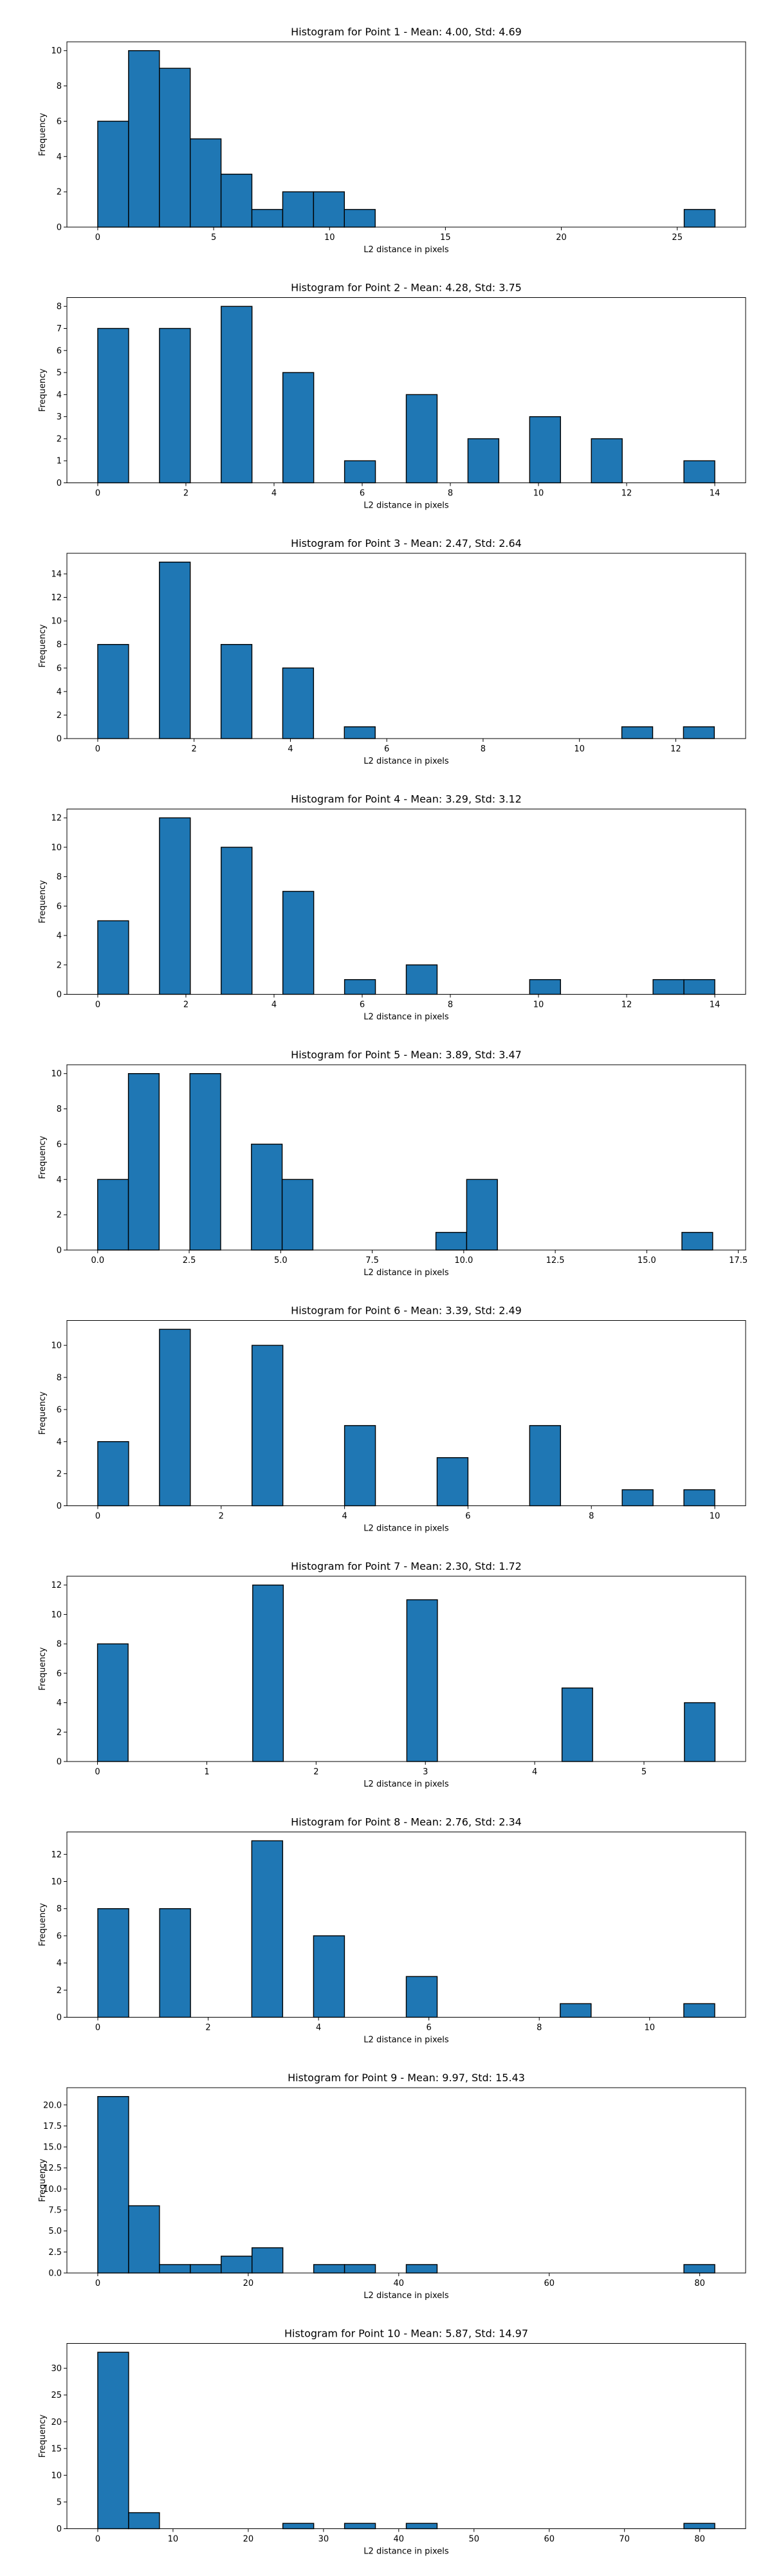 This screenshot has width=772, height=2576. Describe the element at coordinates (55, 2274) in the screenshot. I see `y-tick-label: 0.0` at that location.